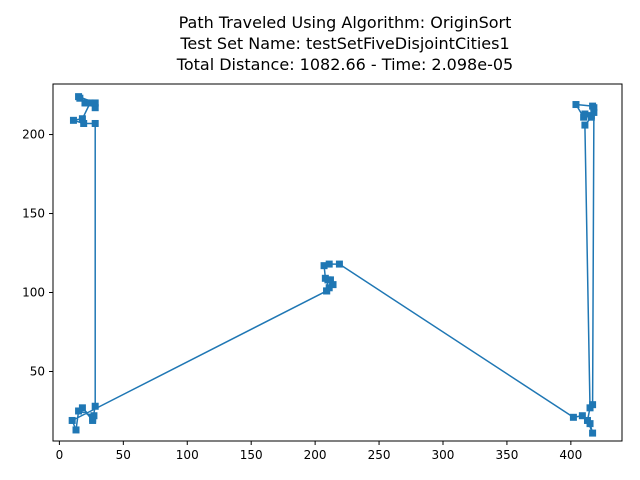 Image resolution: width=640 pixels, height=480 pixels. I want to click on y-tick-label: 100, so click(33, 293).